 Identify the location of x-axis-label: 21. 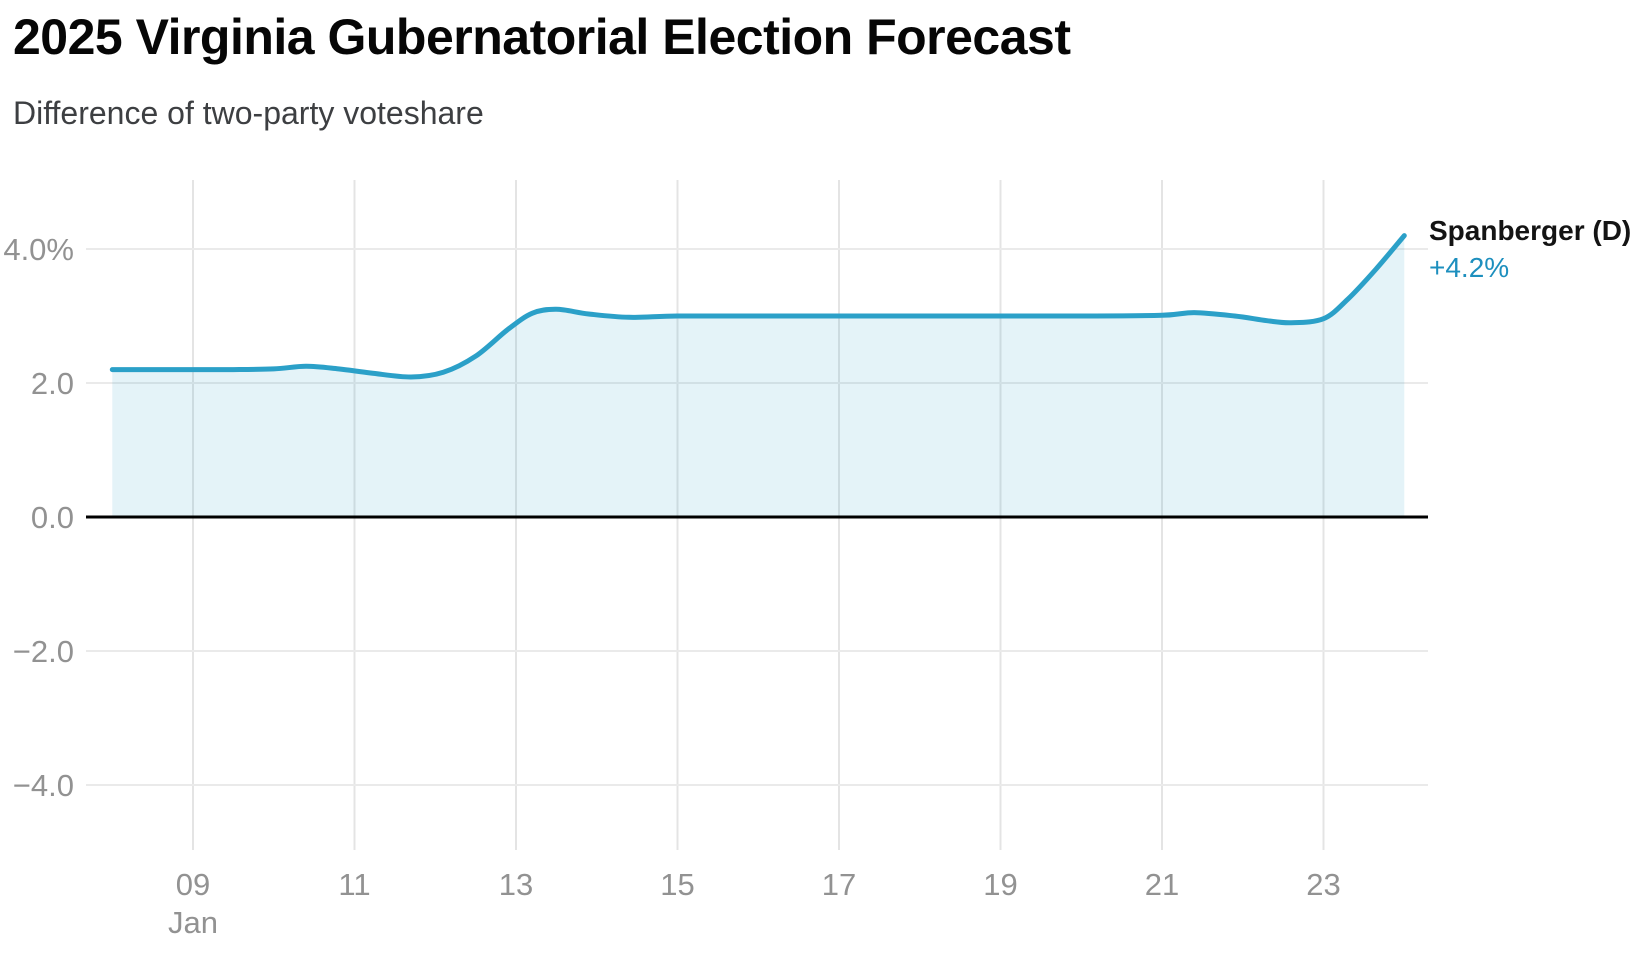
(1162, 884).